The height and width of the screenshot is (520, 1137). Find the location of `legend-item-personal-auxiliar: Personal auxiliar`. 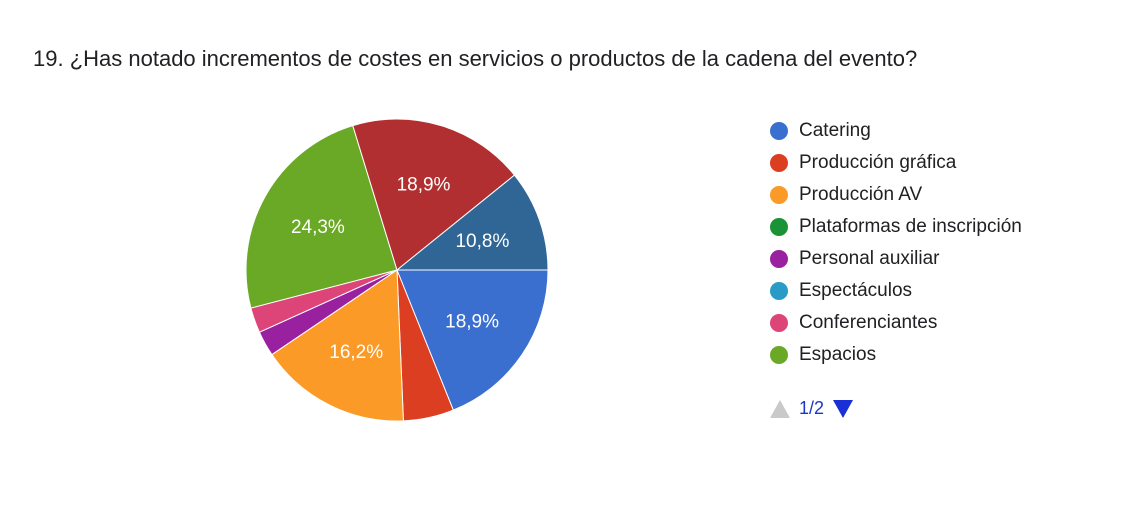

legend-item-personal-auxiliar: Personal auxiliar is located at coordinates (896, 259).